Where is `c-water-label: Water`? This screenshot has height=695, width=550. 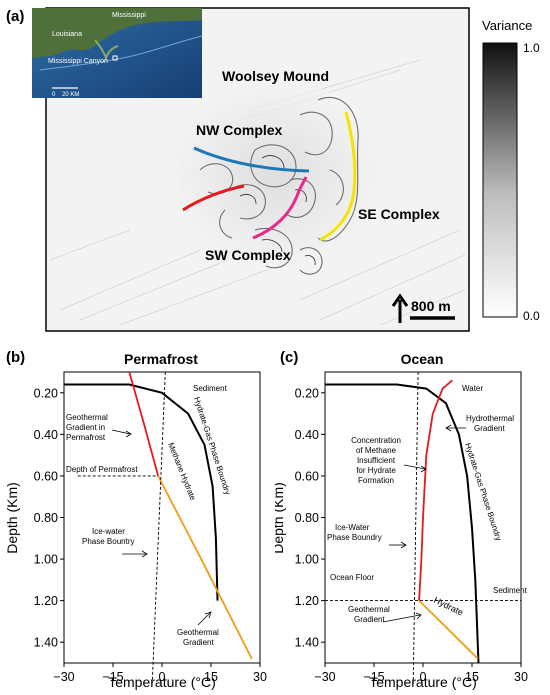 c-water-label: Water is located at coordinates (472, 388).